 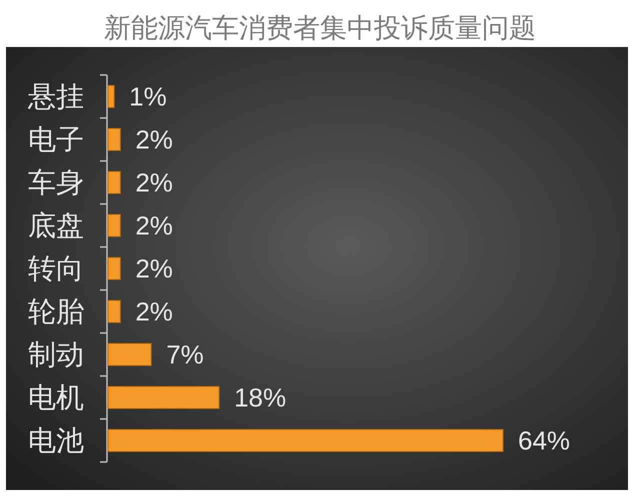 I want to click on y-tick-label: 车身, so click(x=56, y=182).